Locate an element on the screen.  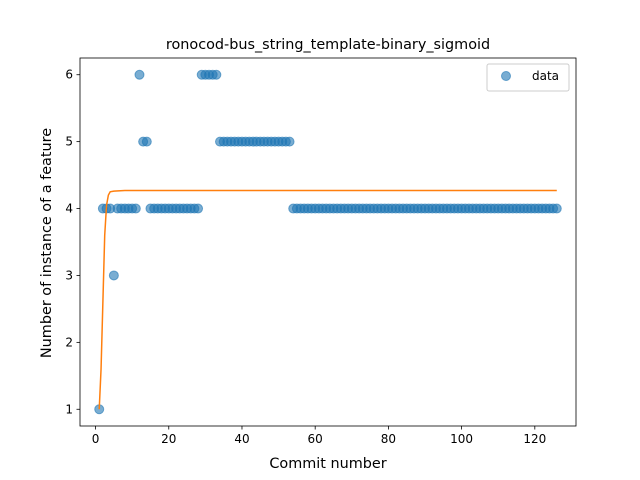
y-tick-label: 4 is located at coordinates (69, 209).